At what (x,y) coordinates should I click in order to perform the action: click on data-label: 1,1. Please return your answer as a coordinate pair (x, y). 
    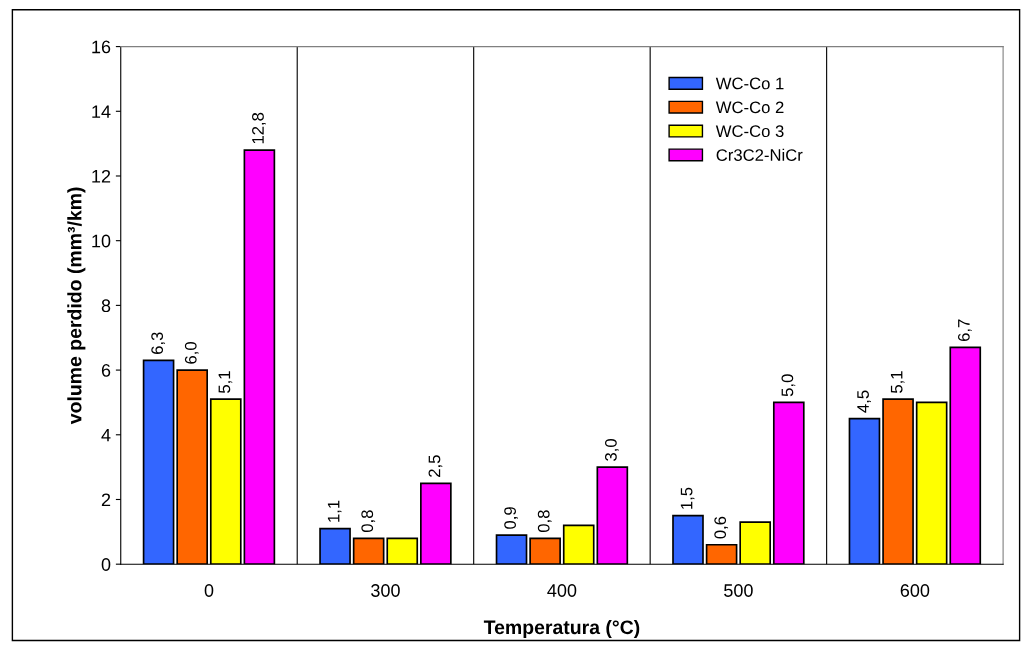
    Looking at the image, I should click on (334, 511).